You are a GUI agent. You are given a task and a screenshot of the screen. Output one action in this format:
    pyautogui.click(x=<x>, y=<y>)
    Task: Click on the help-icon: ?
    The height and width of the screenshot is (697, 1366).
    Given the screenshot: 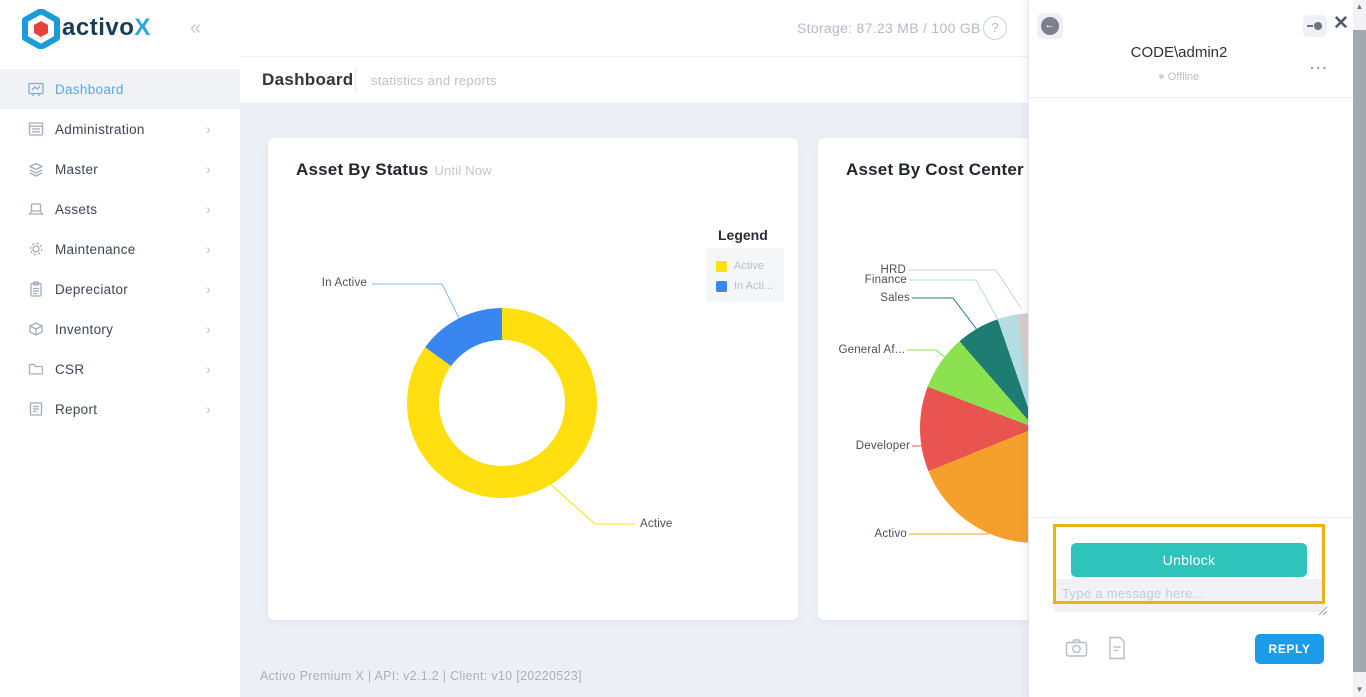 What is the action you would take?
    pyautogui.click(x=995, y=28)
    